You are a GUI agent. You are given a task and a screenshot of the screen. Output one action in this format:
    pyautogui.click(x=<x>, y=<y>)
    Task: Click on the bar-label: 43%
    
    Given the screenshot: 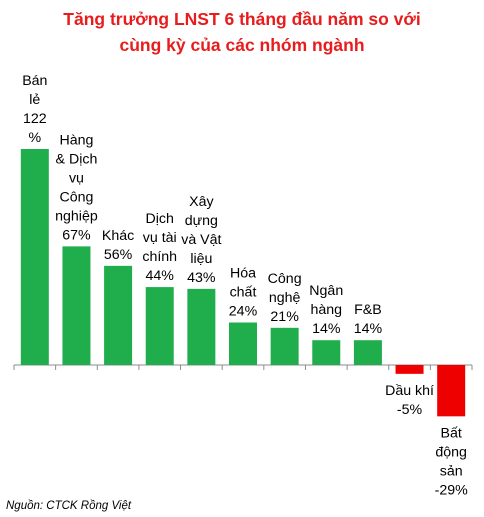 What is the action you would take?
    pyautogui.click(x=201, y=278)
    